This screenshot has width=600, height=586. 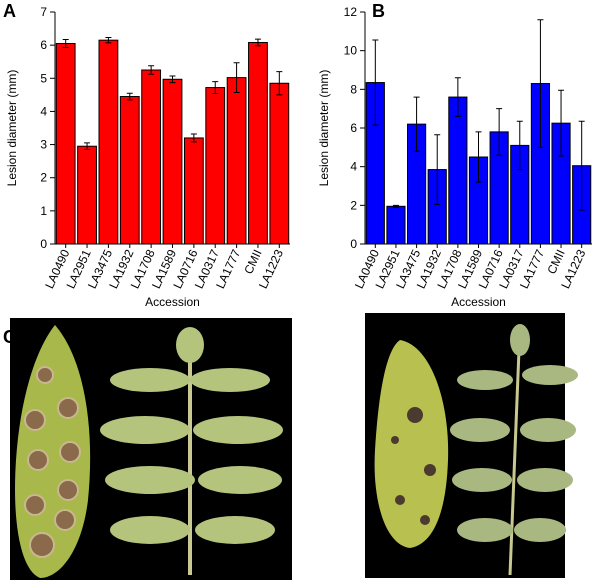 I want to click on panel-label: C, so click(x=9, y=337).